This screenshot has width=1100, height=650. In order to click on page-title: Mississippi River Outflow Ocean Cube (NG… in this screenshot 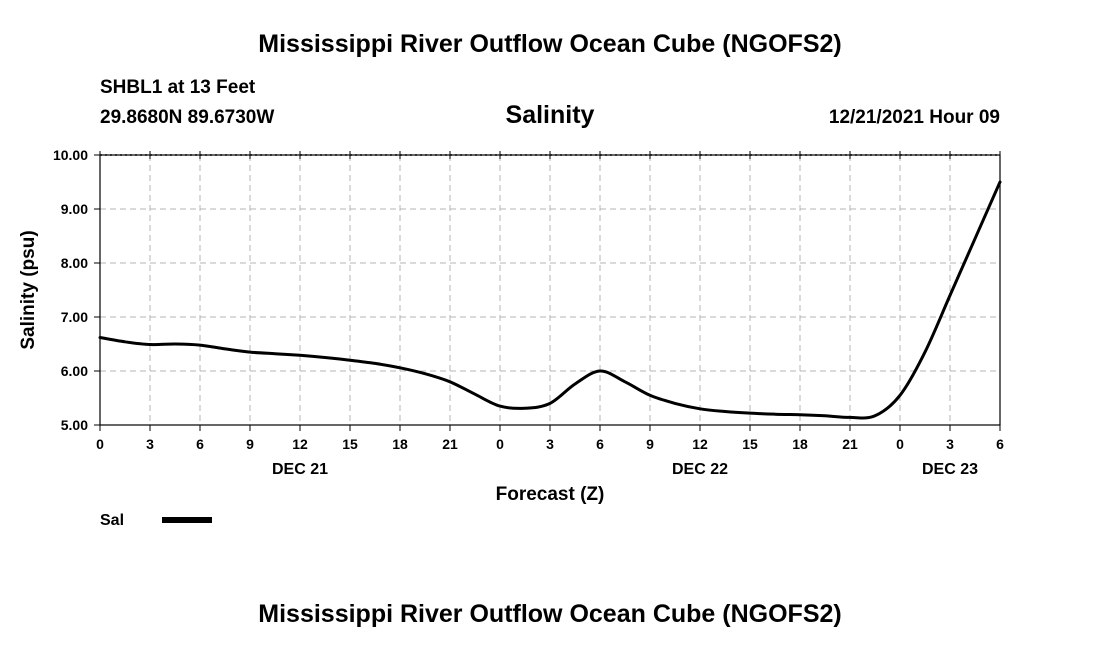, I will do `click(550, 44)`.